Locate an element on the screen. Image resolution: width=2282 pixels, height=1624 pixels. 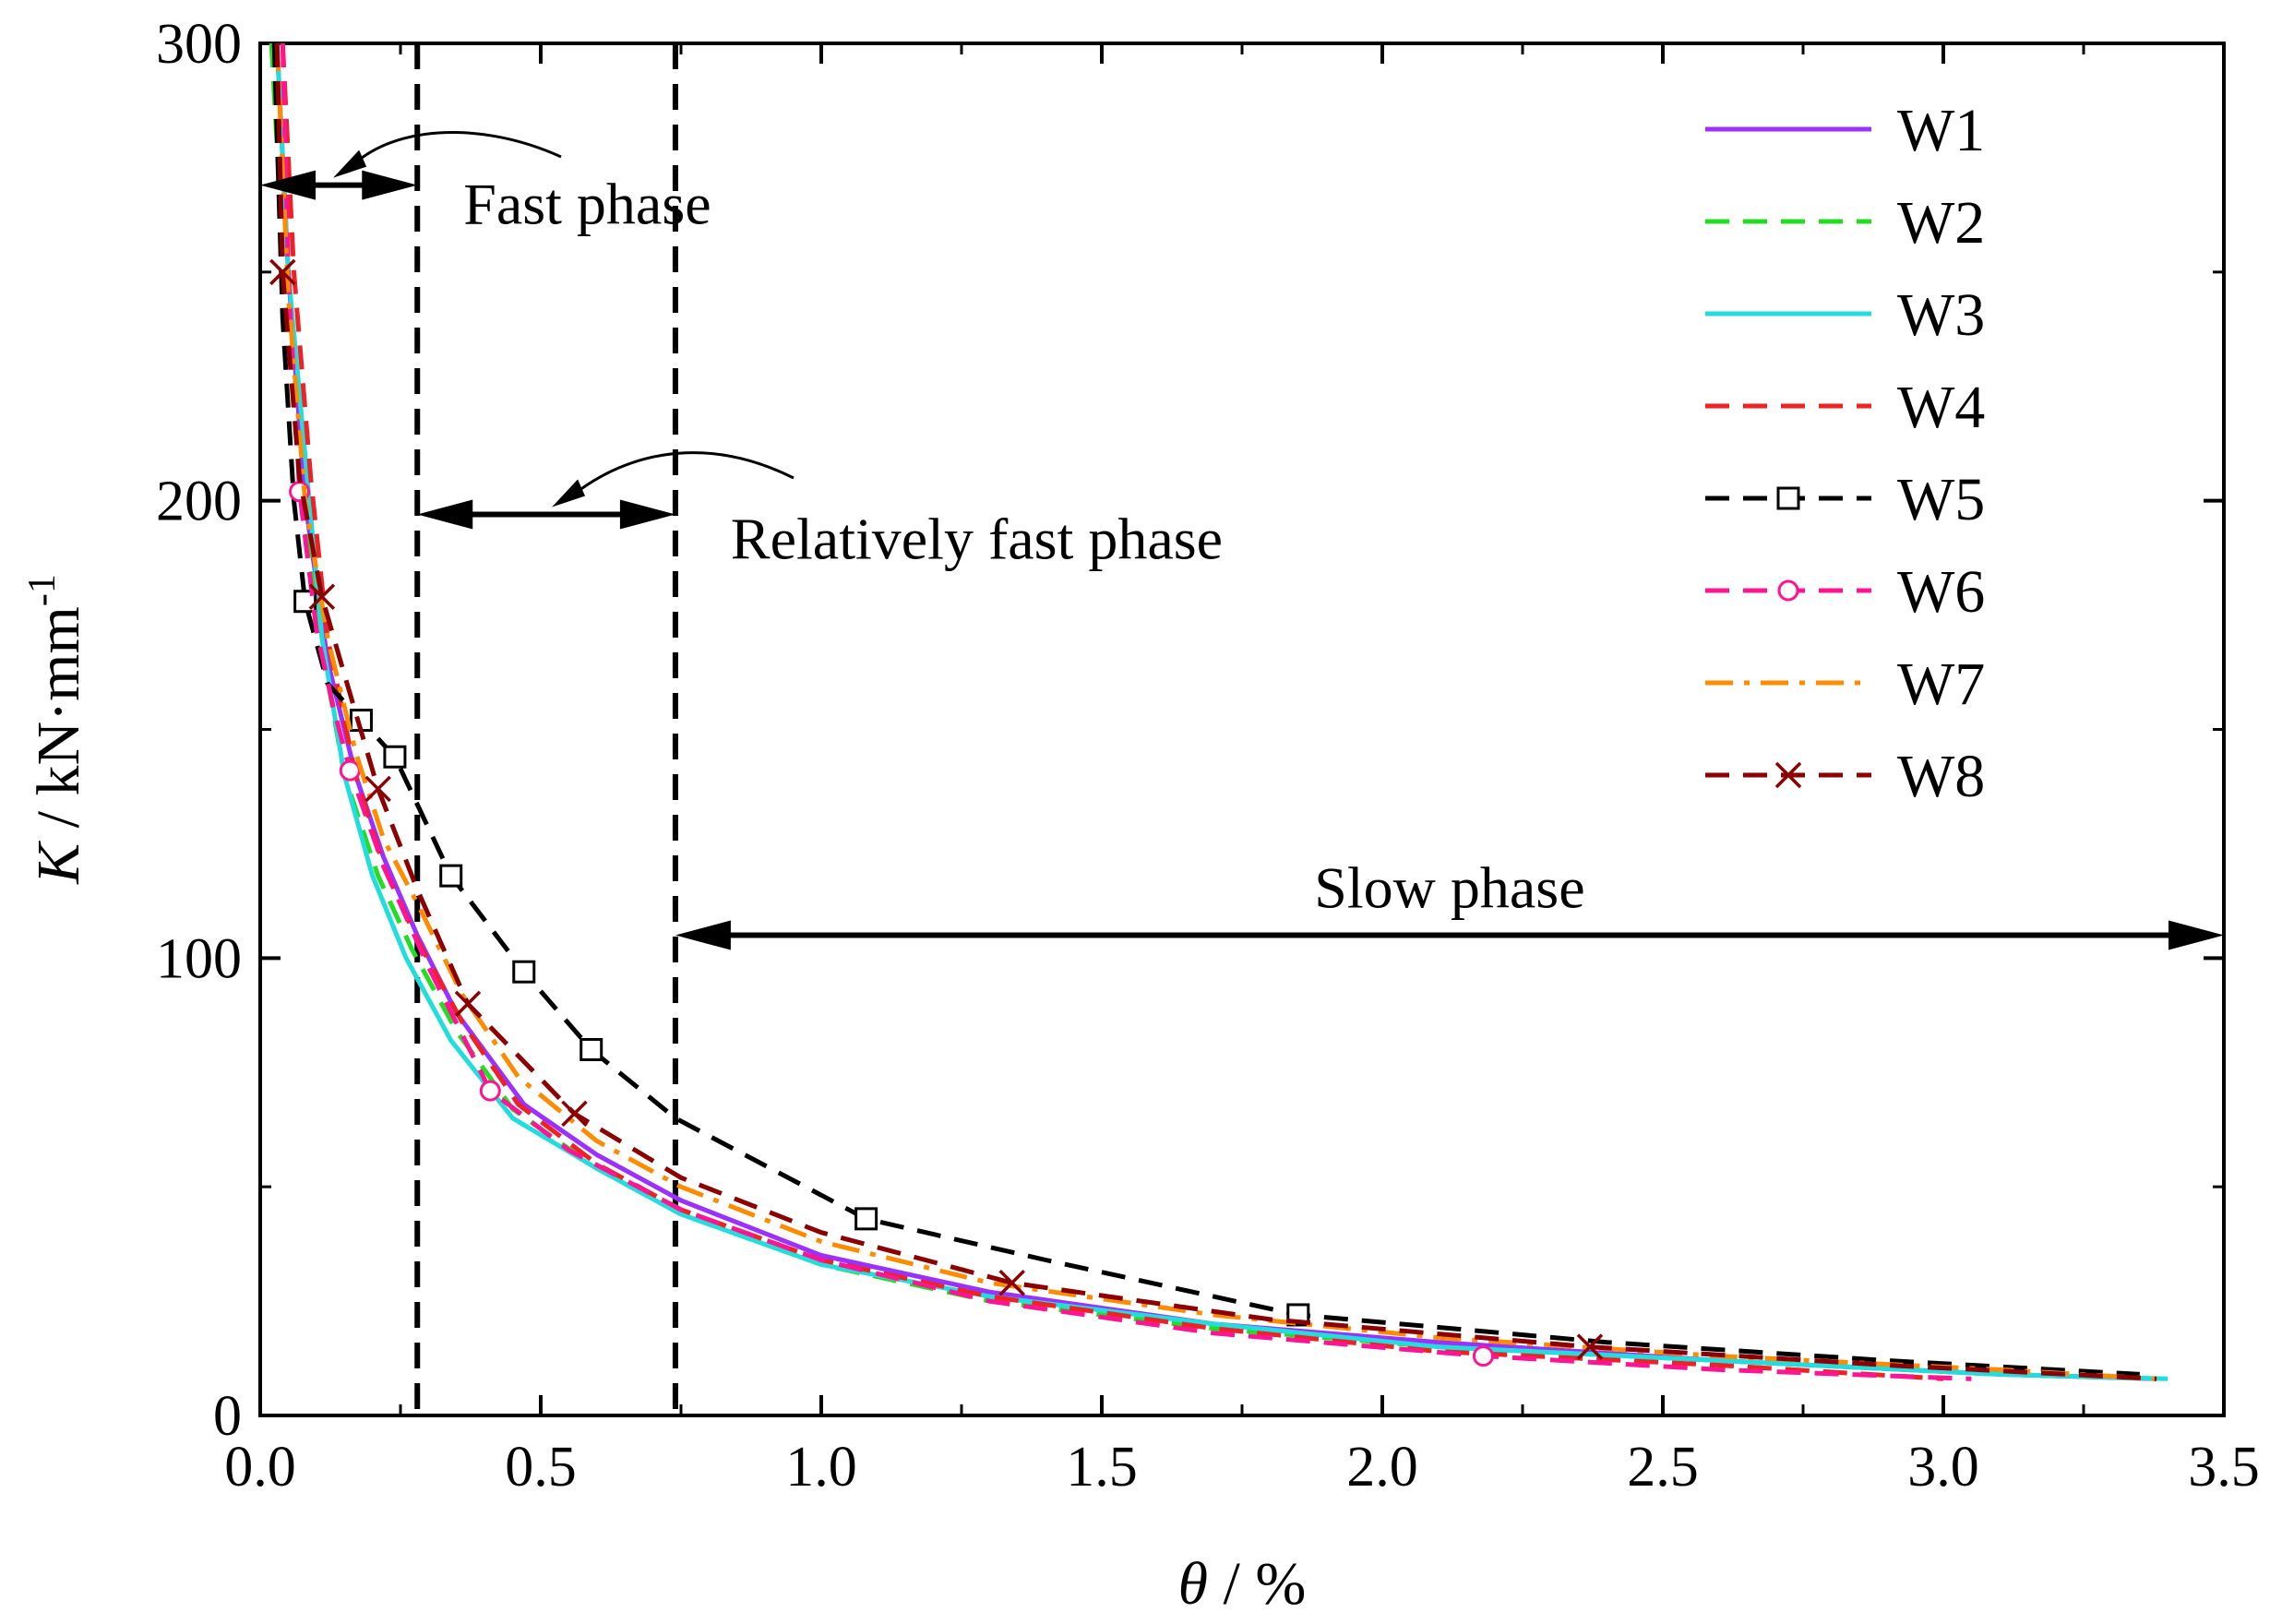
legend-item-w8: W8 is located at coordinates (1845, 776).